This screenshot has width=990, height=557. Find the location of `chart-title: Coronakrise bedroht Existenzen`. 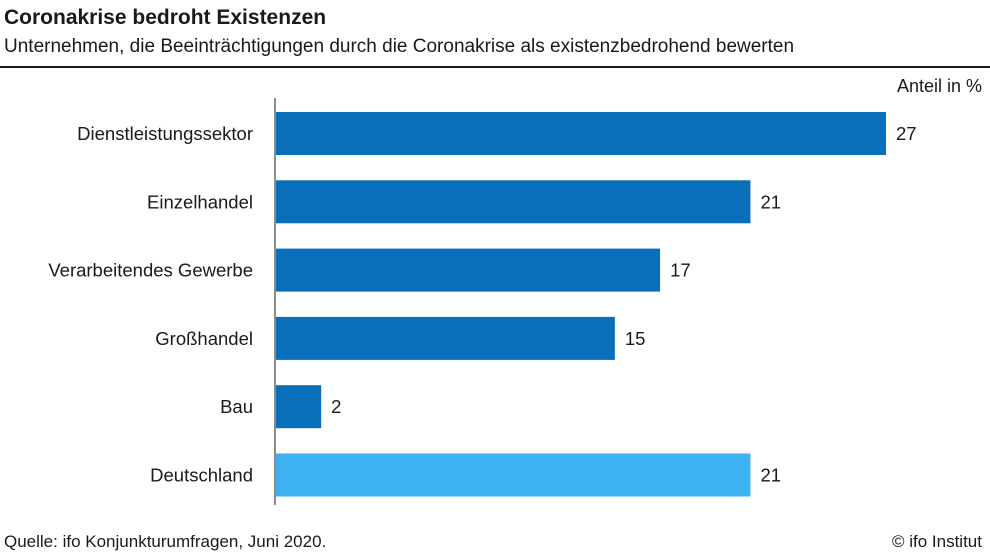

chart-title: Coronakrise bedroht Existenzen is located at coordinates (165, 17).